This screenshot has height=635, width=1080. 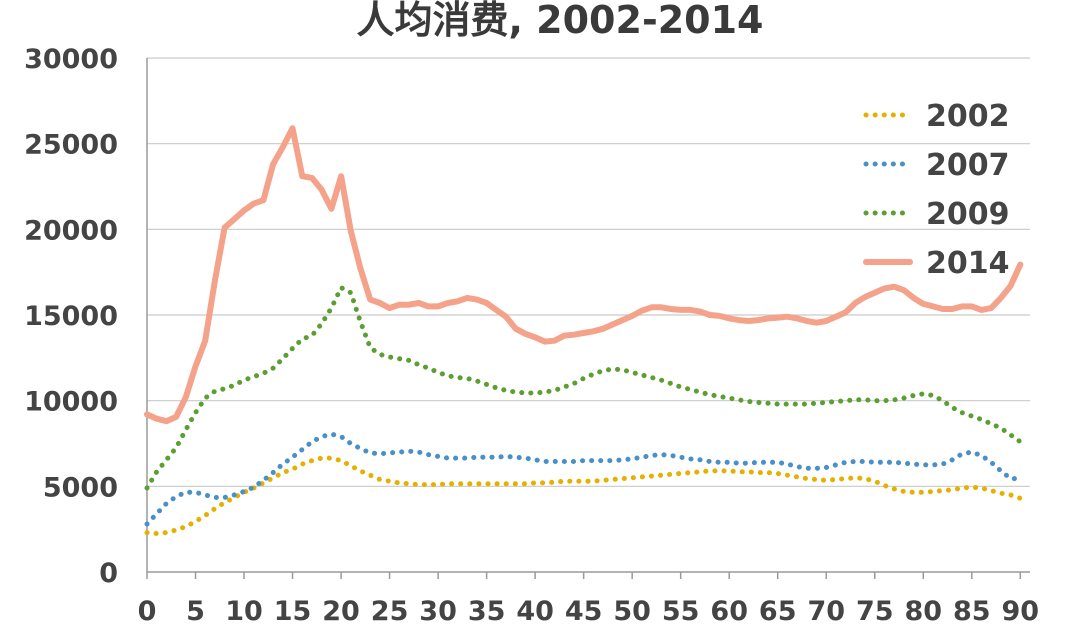 I want to click on x-tick-label: 20, so click(x=341, y=611).